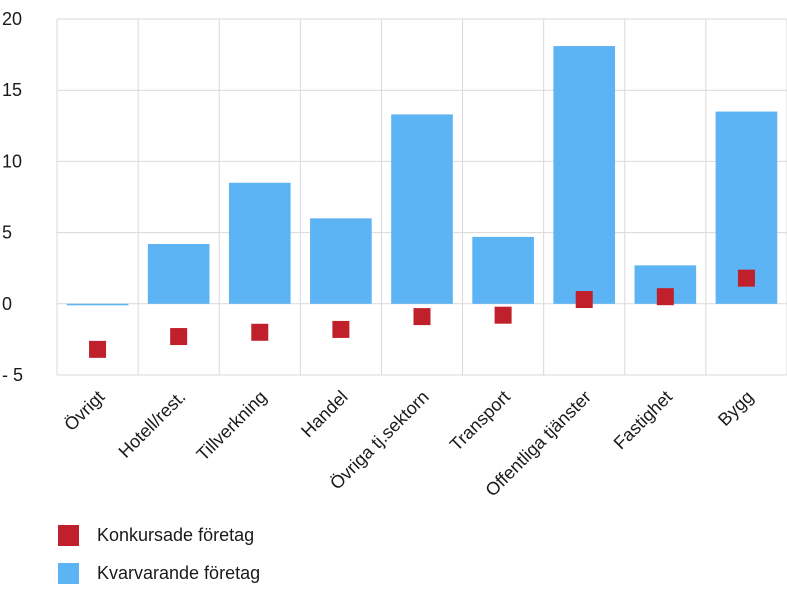 Image resolution: width=787 pixels, height=601 pixels. Describe the element at coordinates (175, 535) in the screenshot. I see `legend-label-konkursade: Konkursade företag` at that location.